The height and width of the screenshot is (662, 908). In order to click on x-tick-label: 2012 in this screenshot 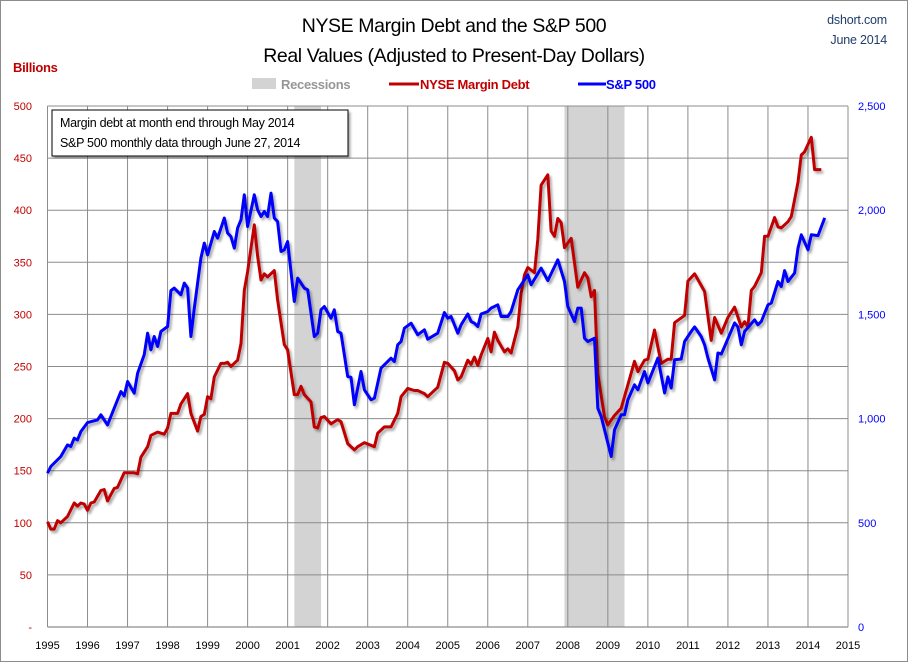, I will do `click(728, 646)`.